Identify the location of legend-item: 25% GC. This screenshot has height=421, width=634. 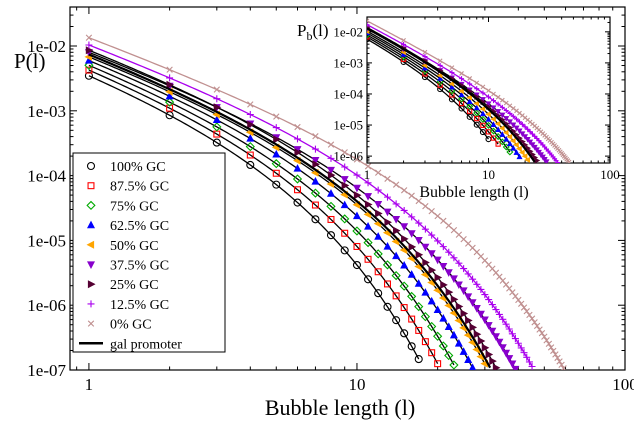
(123, 285).